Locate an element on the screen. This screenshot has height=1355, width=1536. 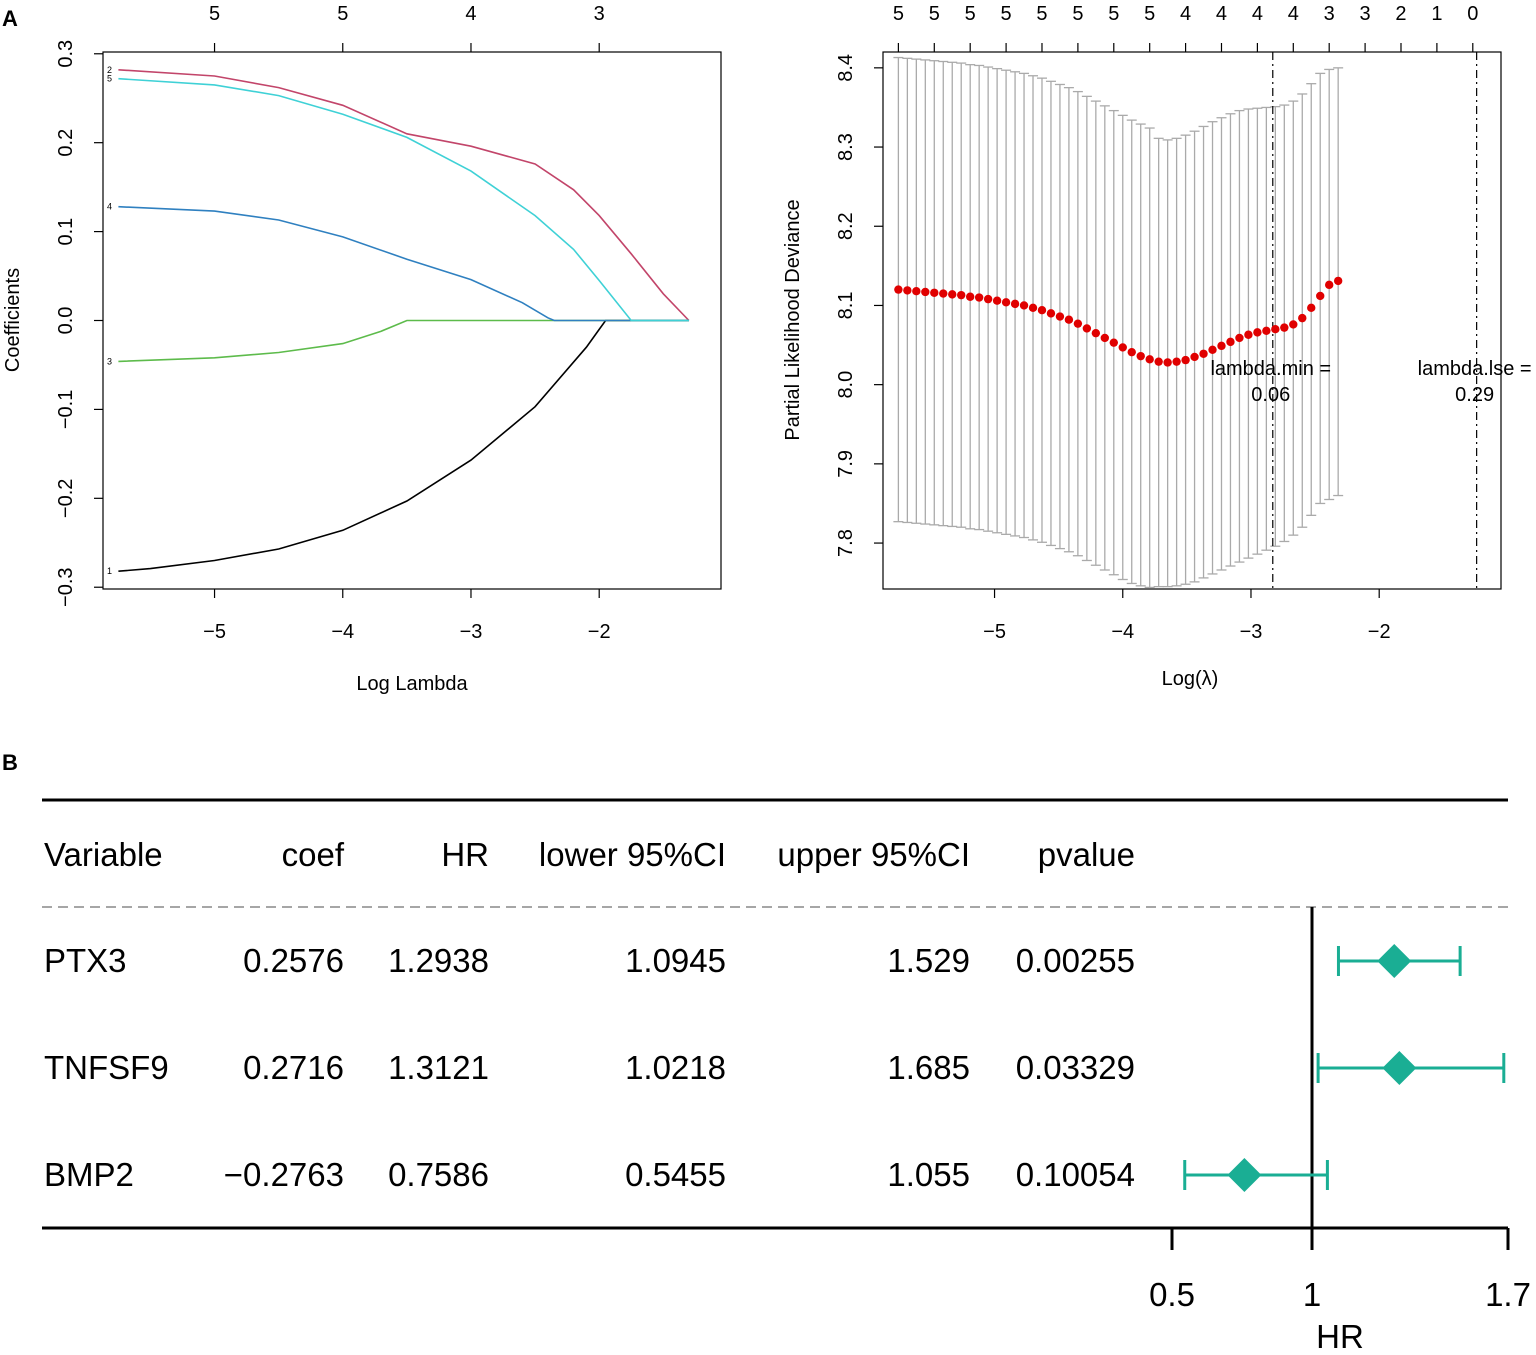
table-row: PTX3 0.2576 1.2938 1.0945 1.529 0.00255 is located at coordinates (589, 960).